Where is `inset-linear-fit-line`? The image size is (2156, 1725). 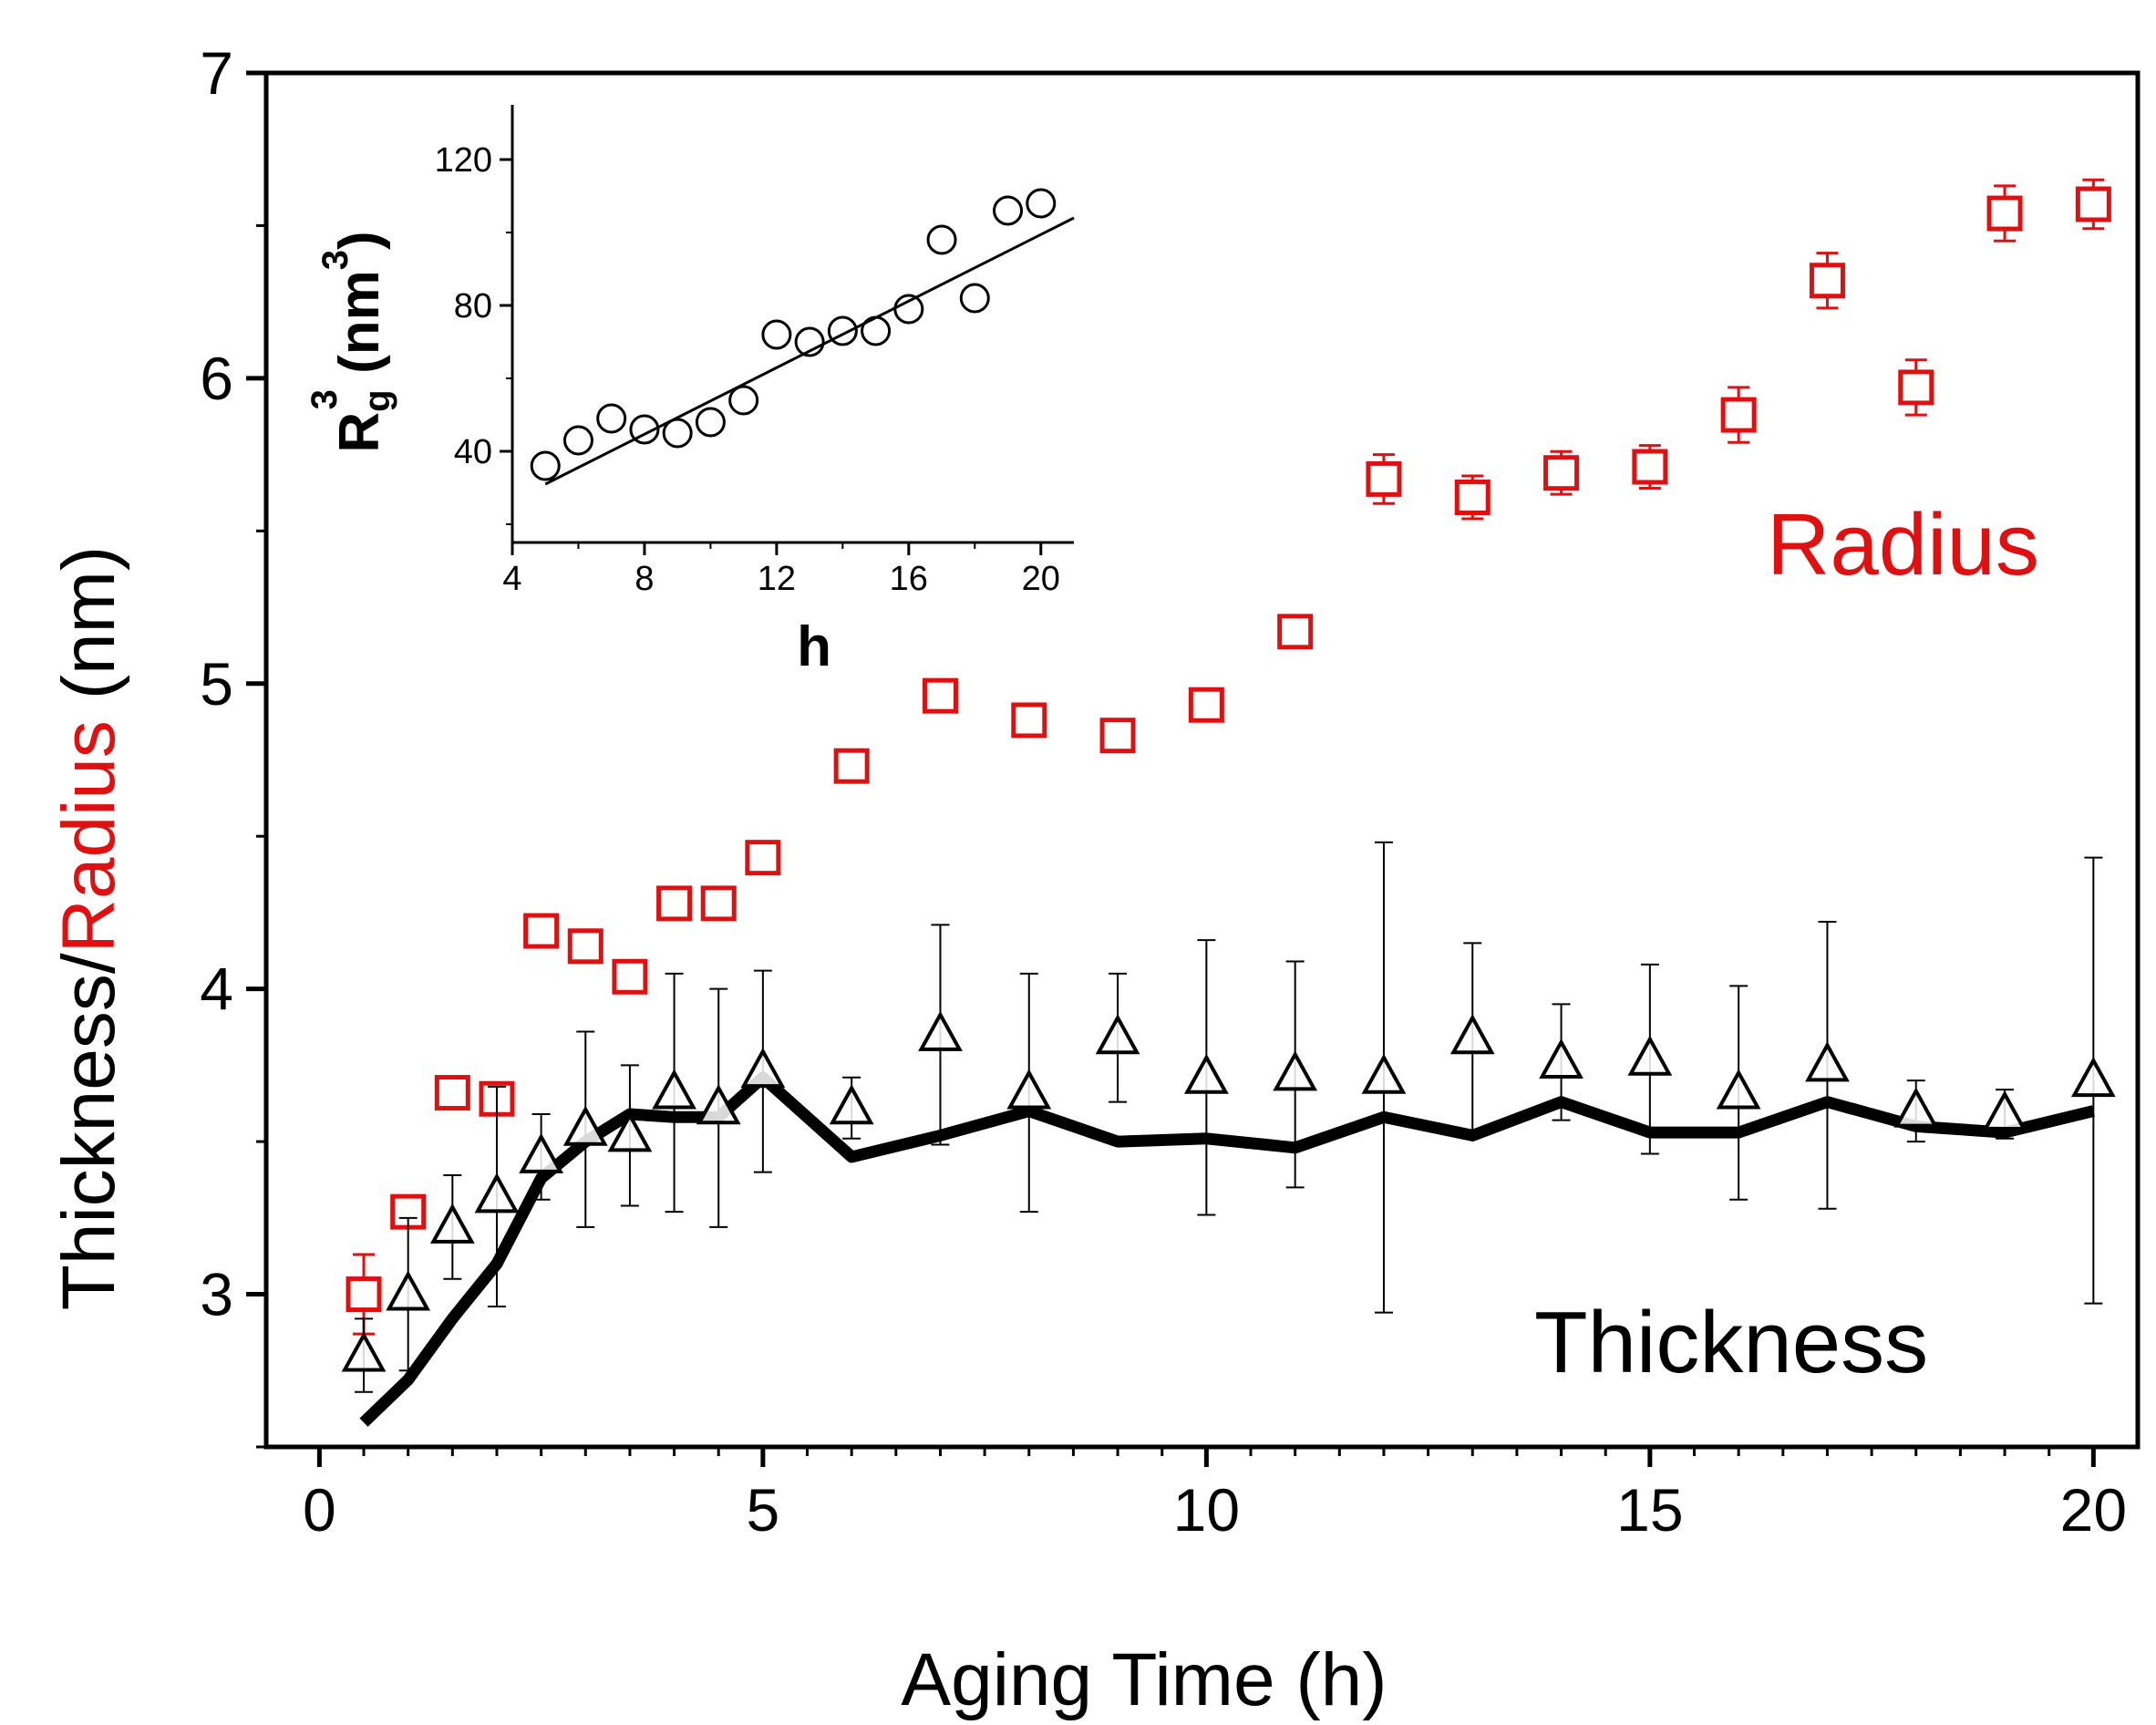
inset-linear-fit-line is located at coordinates (809, 351).